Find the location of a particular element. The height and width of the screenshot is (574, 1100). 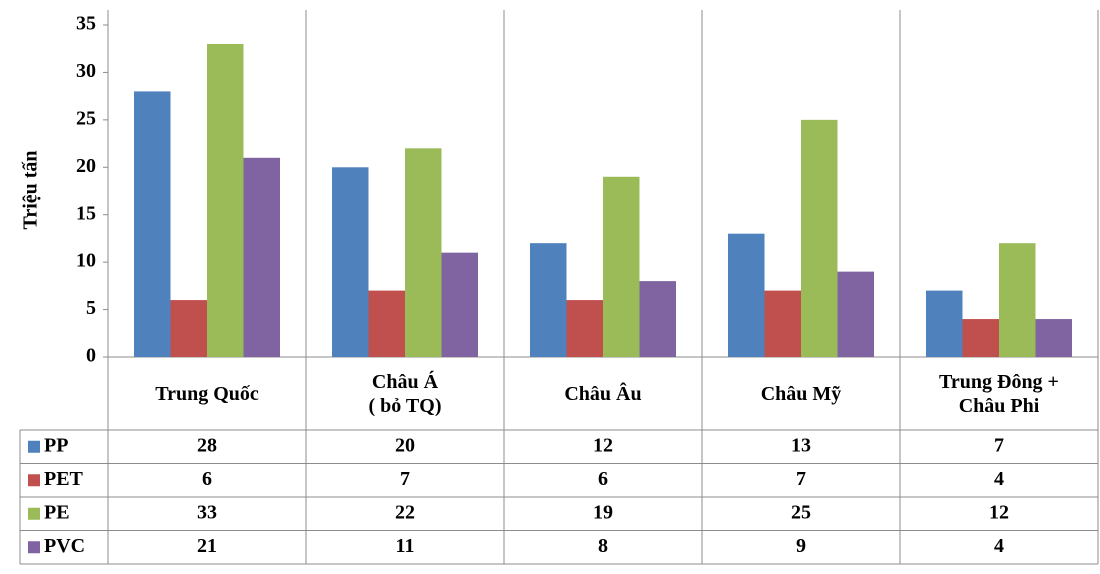

table-value: 19 is located at coordinates (603, 512).